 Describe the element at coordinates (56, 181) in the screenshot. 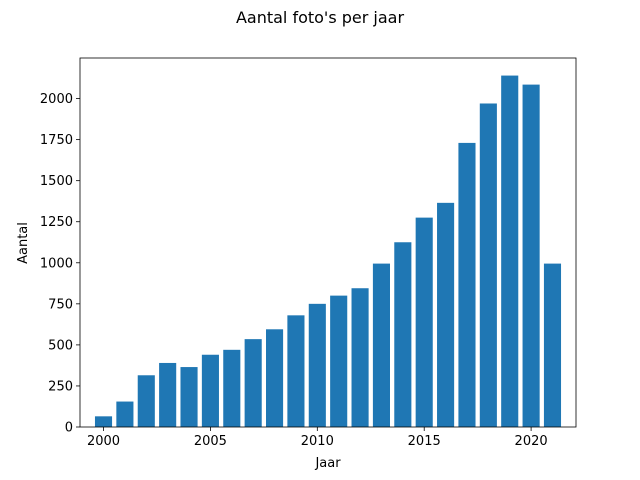

I see `y-tick-label: 1500` at that location.